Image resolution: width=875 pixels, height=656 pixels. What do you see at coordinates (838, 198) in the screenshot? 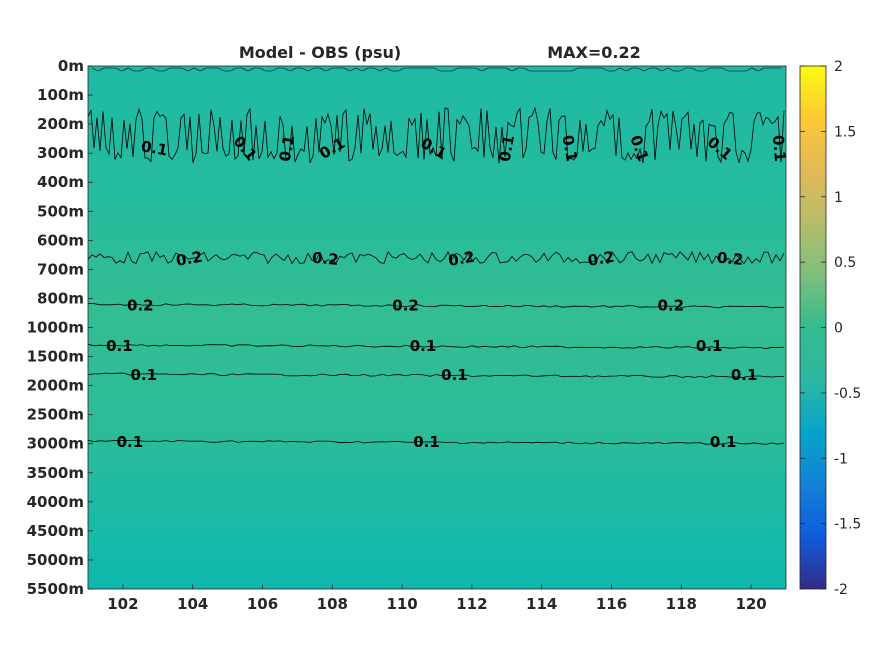
I see `colorbar-tick-label: 1` at bounding box center [838, 198].